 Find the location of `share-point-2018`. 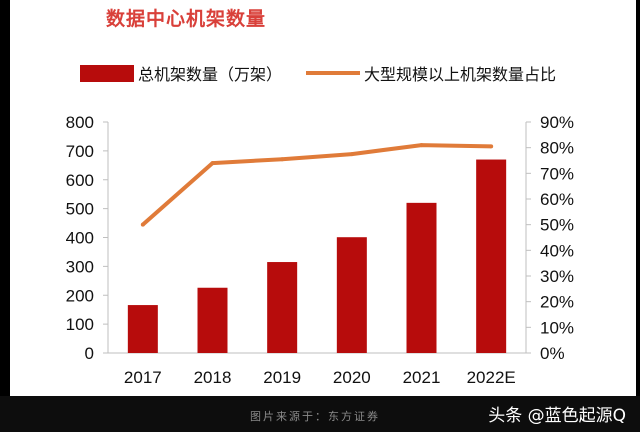

share-point-2018 is located at coordinates (212, 163).